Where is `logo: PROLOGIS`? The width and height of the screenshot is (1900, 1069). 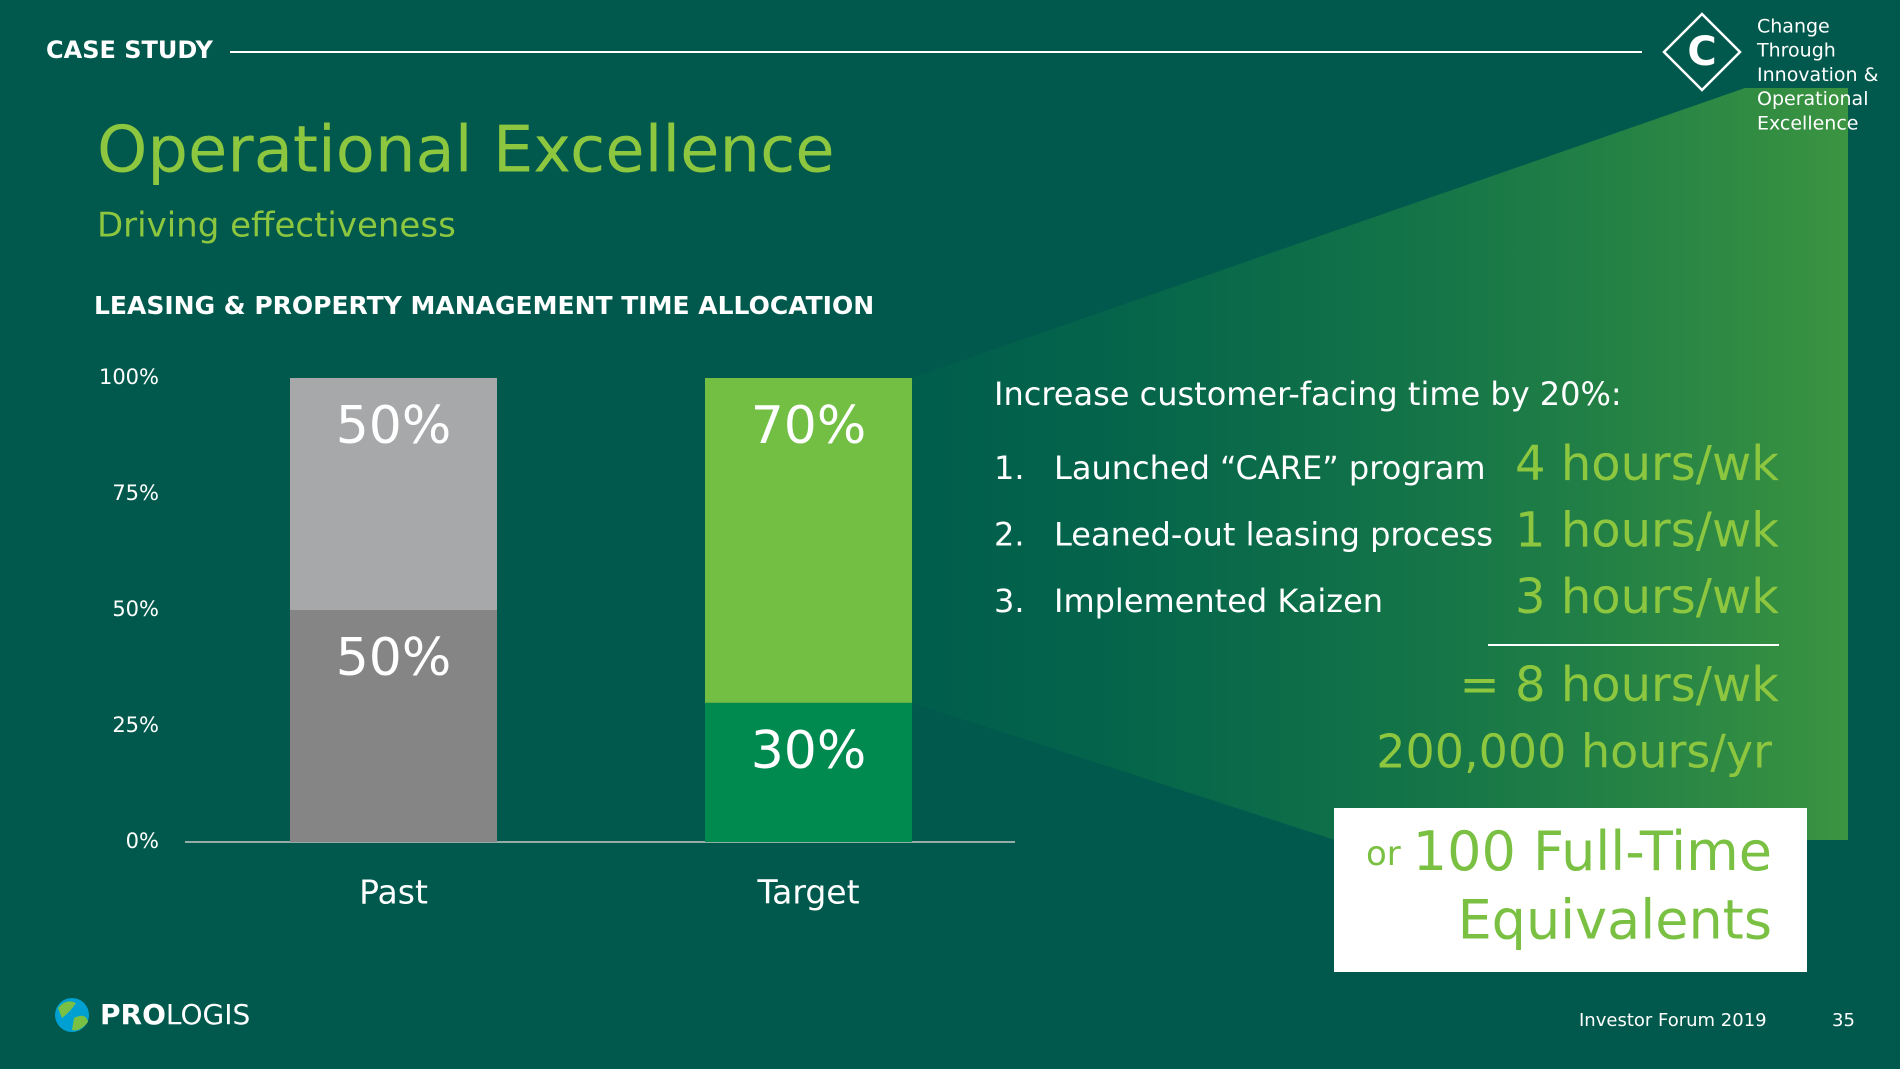 logo: PROLOGIS is located at coordinates (175, 1014).